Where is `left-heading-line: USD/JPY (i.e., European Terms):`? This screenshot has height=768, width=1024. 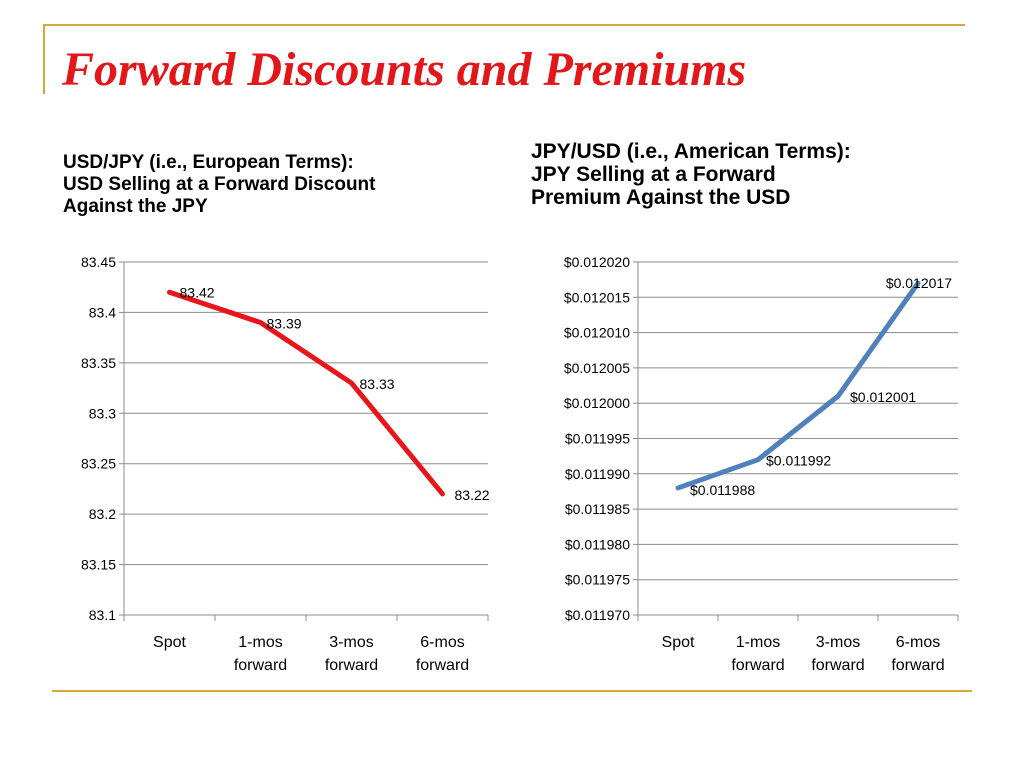 left-heading-line: USD/JPY (i.e., European Terms): is located at coordinates (208, 162).